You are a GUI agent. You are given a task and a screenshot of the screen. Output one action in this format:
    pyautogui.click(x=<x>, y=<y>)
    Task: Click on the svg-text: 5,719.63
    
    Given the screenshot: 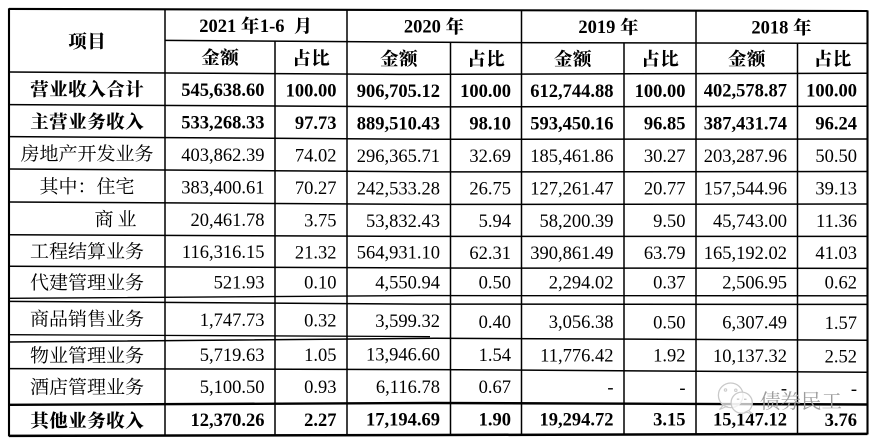 What is the action you would take?
    pyautogui.click(x=232, y=356)
    